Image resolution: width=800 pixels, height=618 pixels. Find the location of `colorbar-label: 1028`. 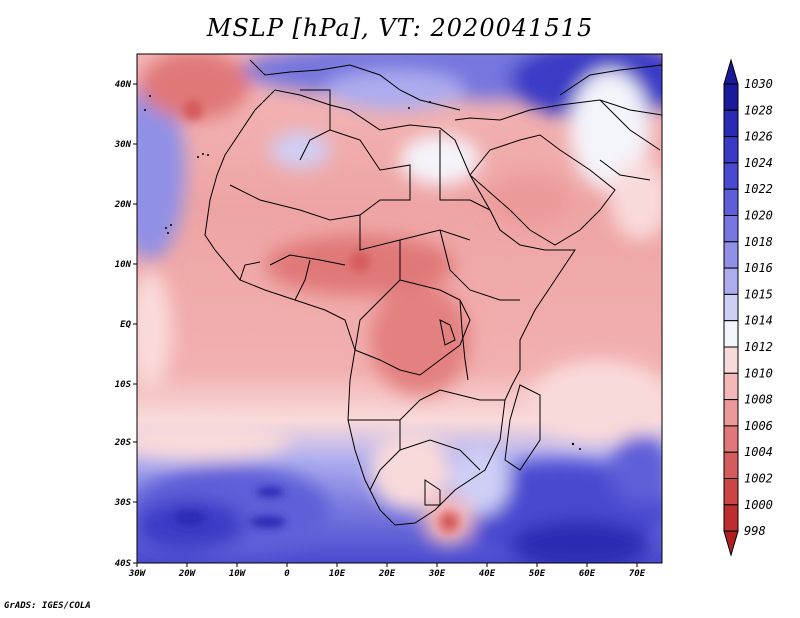

colorbar-label: 1028 is located at coordinates (758, 110).